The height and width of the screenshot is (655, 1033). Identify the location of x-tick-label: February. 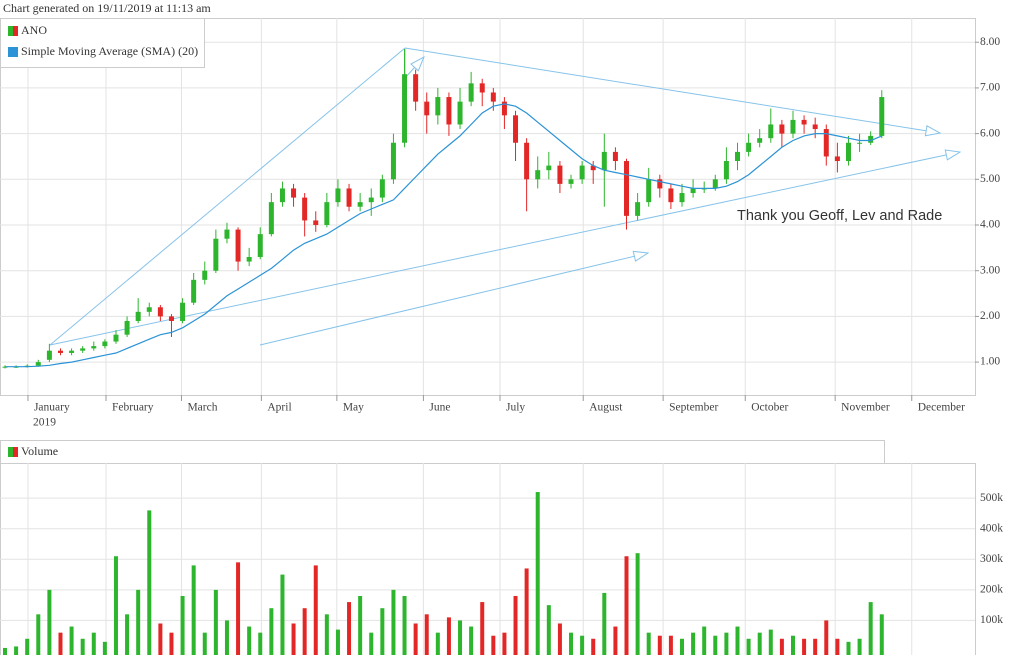
(133, 408).